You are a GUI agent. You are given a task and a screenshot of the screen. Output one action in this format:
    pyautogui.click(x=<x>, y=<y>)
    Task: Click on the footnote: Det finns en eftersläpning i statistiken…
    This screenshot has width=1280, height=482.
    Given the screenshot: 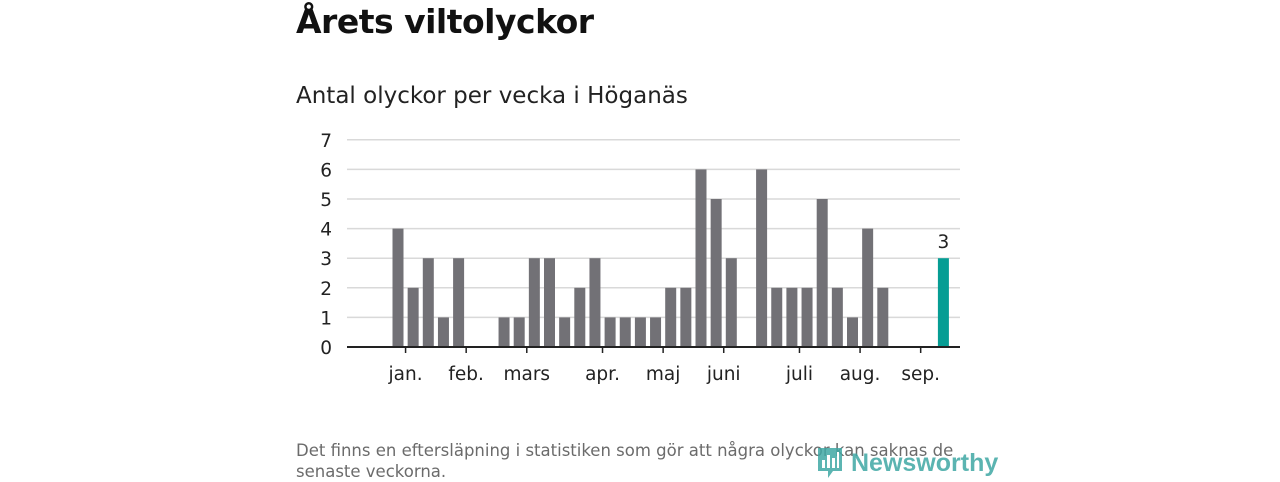 What is the action you would take?
    pyautogui.click(x=625, y=461)
    